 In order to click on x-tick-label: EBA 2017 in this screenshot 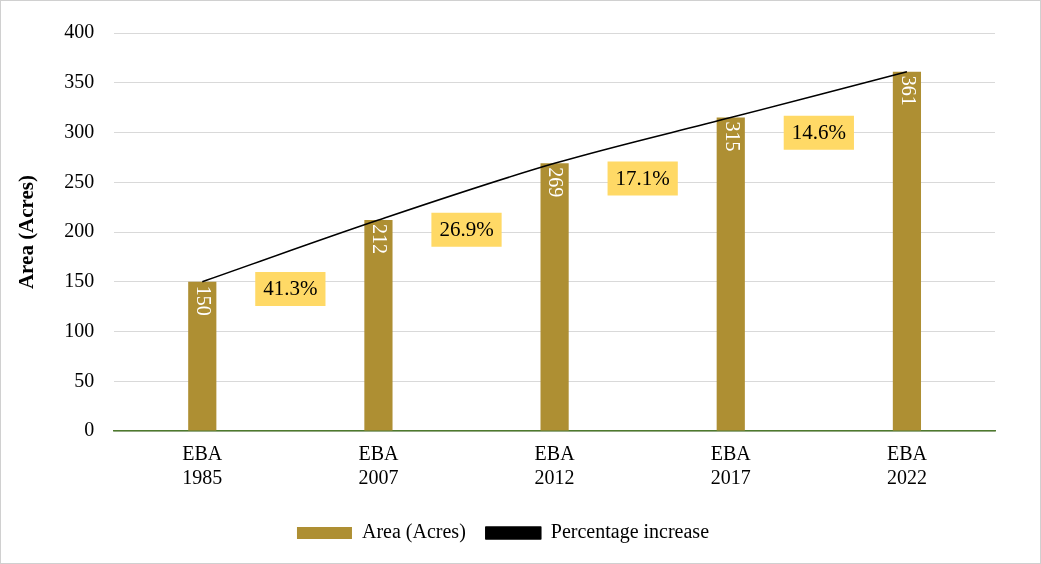, I will do `click(731, 465)`.